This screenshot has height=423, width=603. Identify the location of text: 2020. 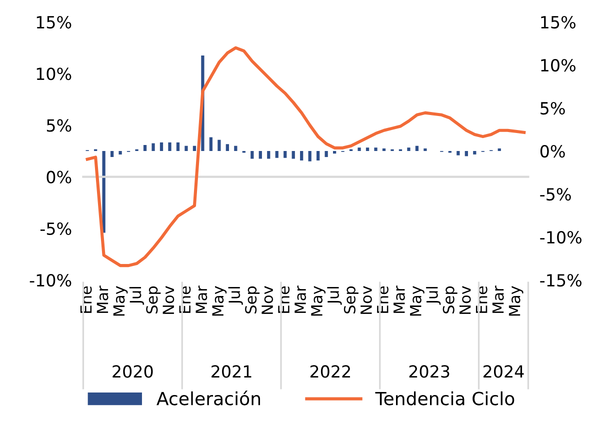
(132, 371).